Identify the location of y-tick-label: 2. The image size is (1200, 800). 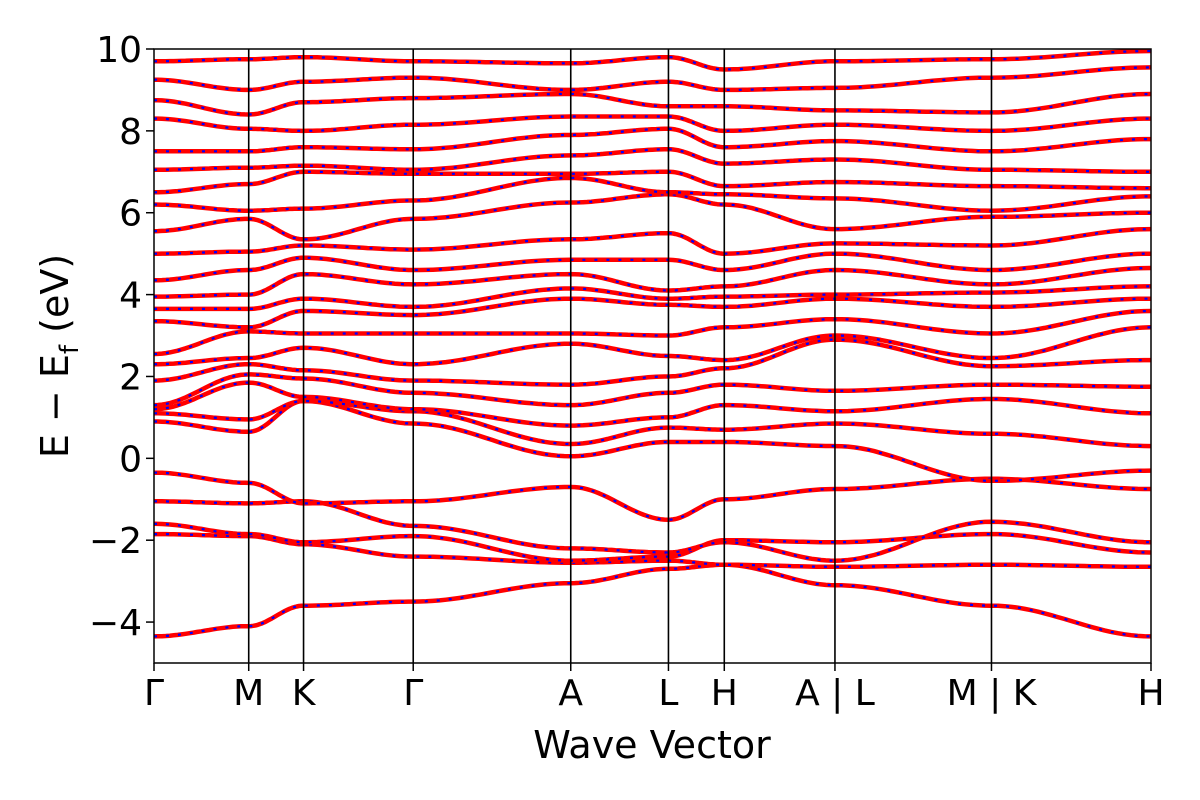
(130, 377).